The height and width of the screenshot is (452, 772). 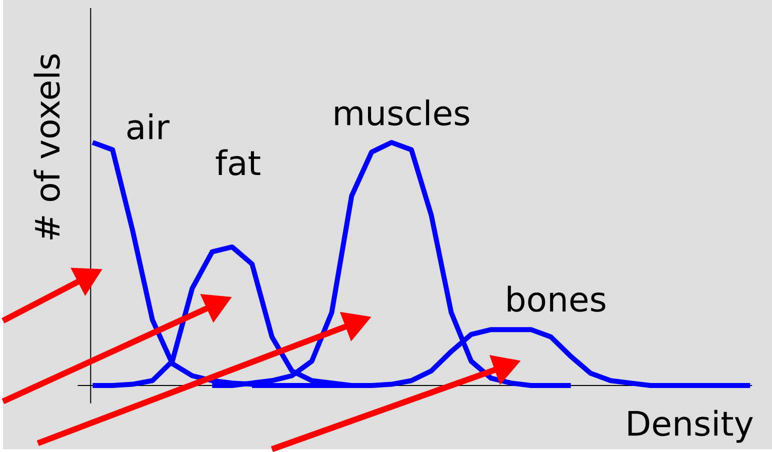 What do you see at coordinates (47, 147) in the screenshot?
I see `y-axis-title: # of voxels` at bounding box center [47, 147].